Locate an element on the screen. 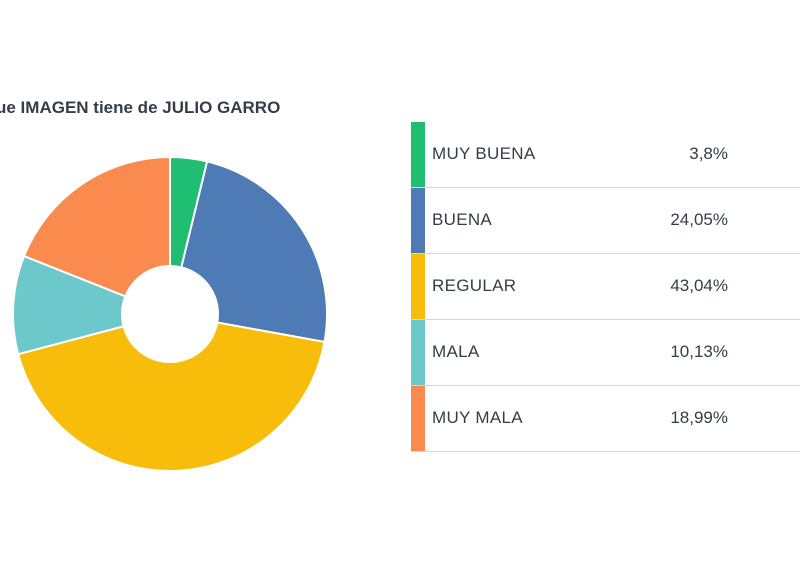 The image size is (800, 579). donut-slice-muy-mala is located at coordinates (96, 226).